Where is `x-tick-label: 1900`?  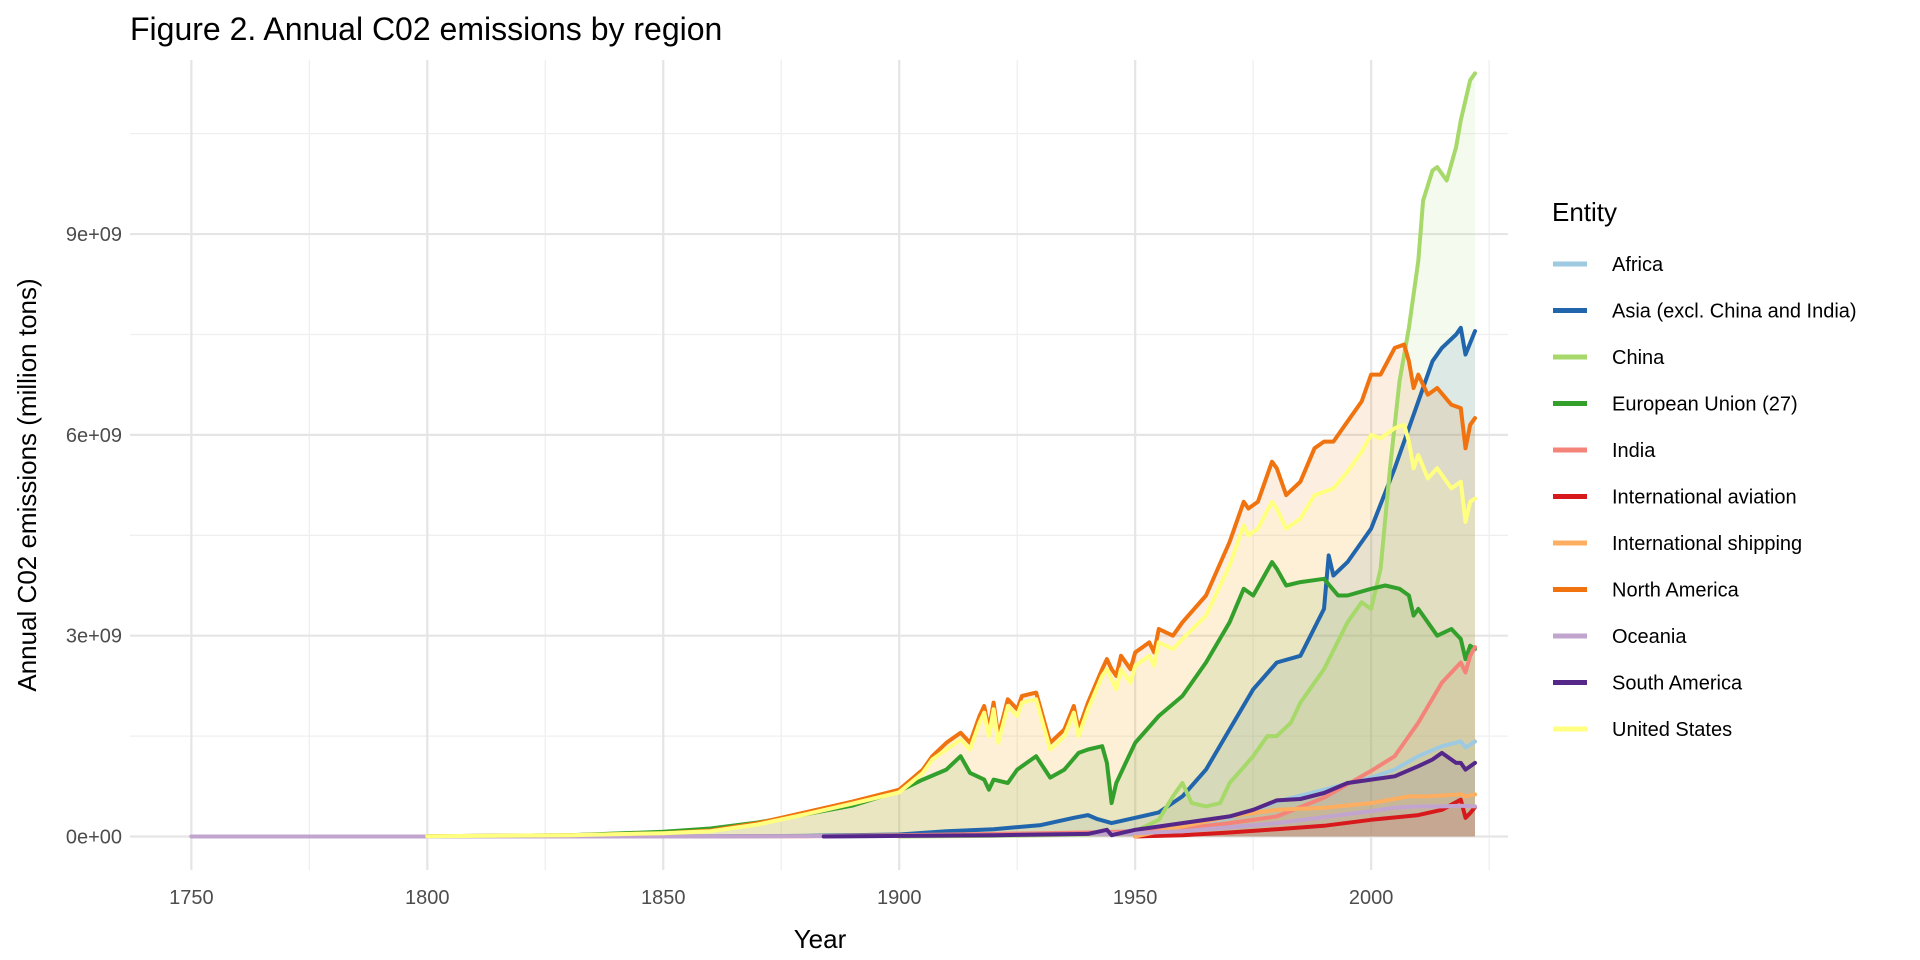
x-tick-label: 1900 is located at coordinates (899, 898).